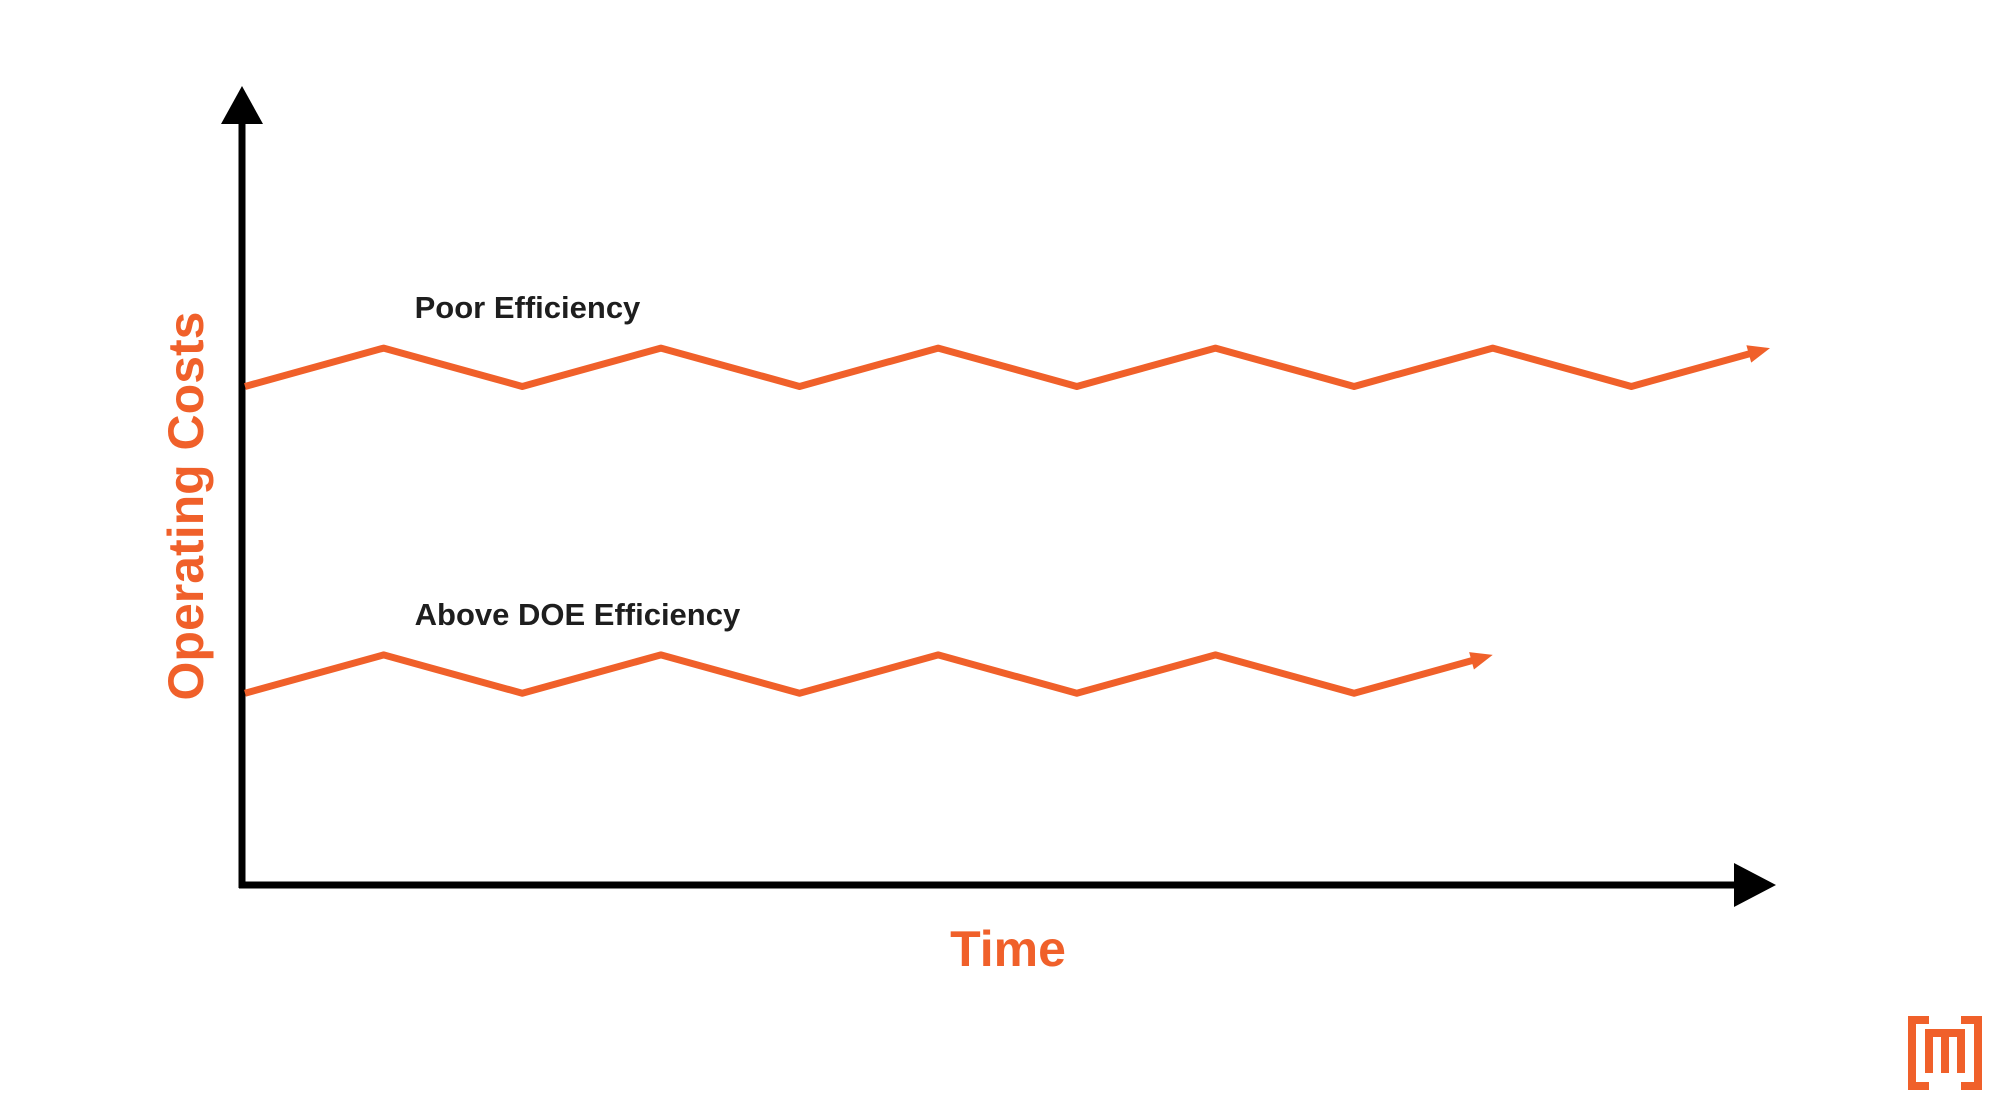  Describe the element at coordinates (1008, 949) in the screenshot. I see `x-axis-title: Time` at that location.